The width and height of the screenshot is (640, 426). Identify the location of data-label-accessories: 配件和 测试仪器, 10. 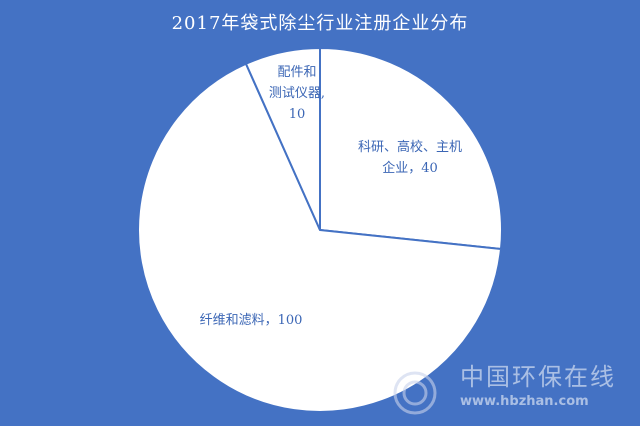
(297, 93).